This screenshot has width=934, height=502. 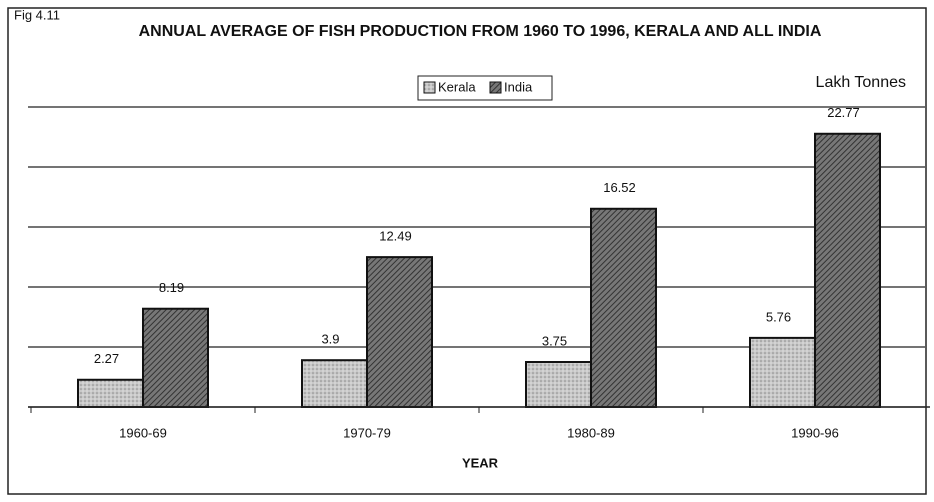 What do you see at coordinates (330, 339) in the screenshot?
I see `data-label: 3.9` at bounding box center [330, 339].